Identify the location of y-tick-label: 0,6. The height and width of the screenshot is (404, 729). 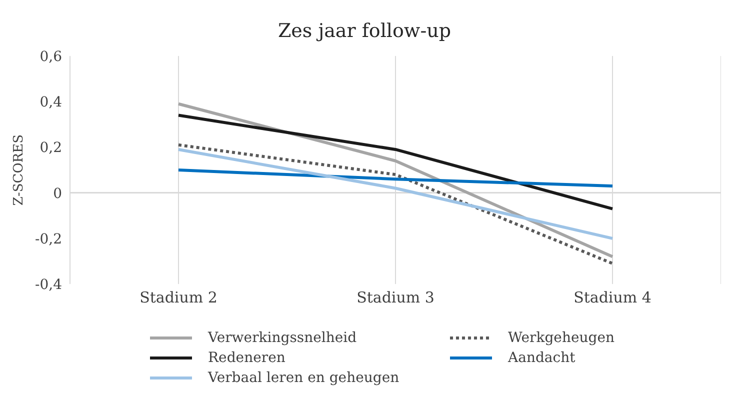
(51, 56).